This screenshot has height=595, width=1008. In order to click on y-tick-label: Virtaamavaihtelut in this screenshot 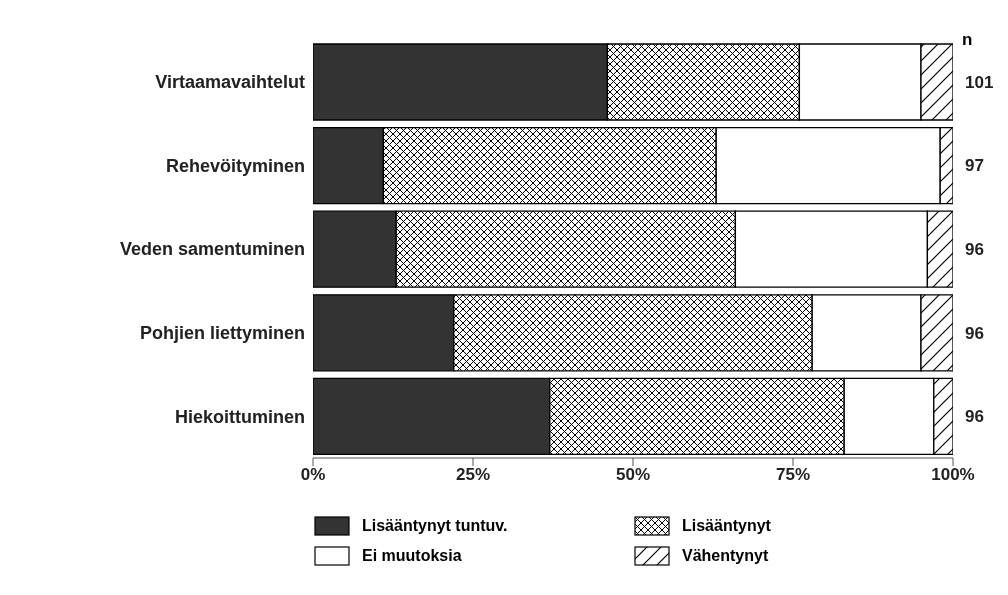, I will do `click(230, 82)`.